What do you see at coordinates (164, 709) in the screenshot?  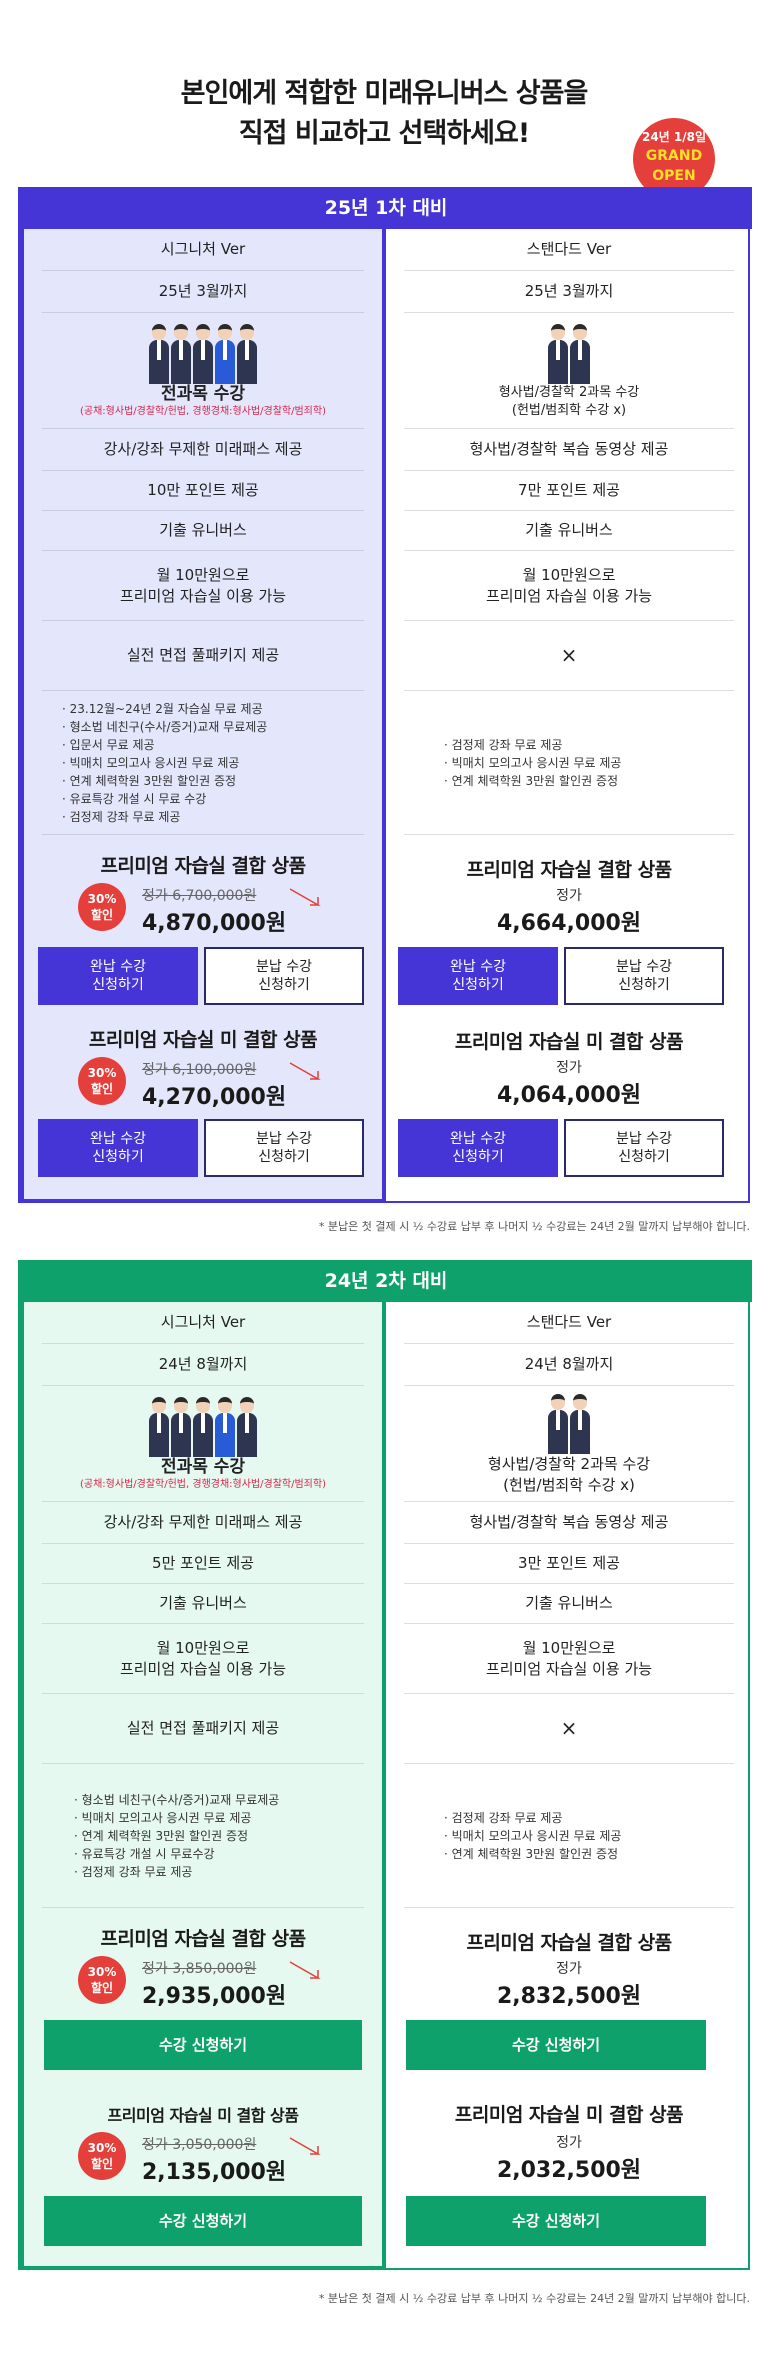 I see `bullet-item: 23.12월~24년 2월 자습실 무료 제공` at bounding box center [164, 709].